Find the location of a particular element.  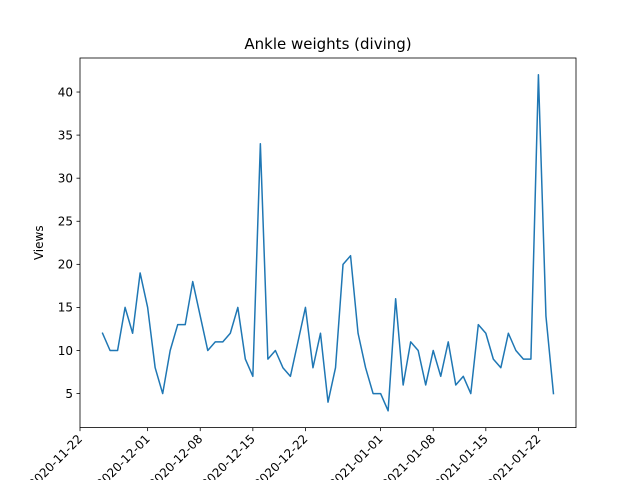

x-tick-label: 2020-12-22 is located at coordinates (280, 456).